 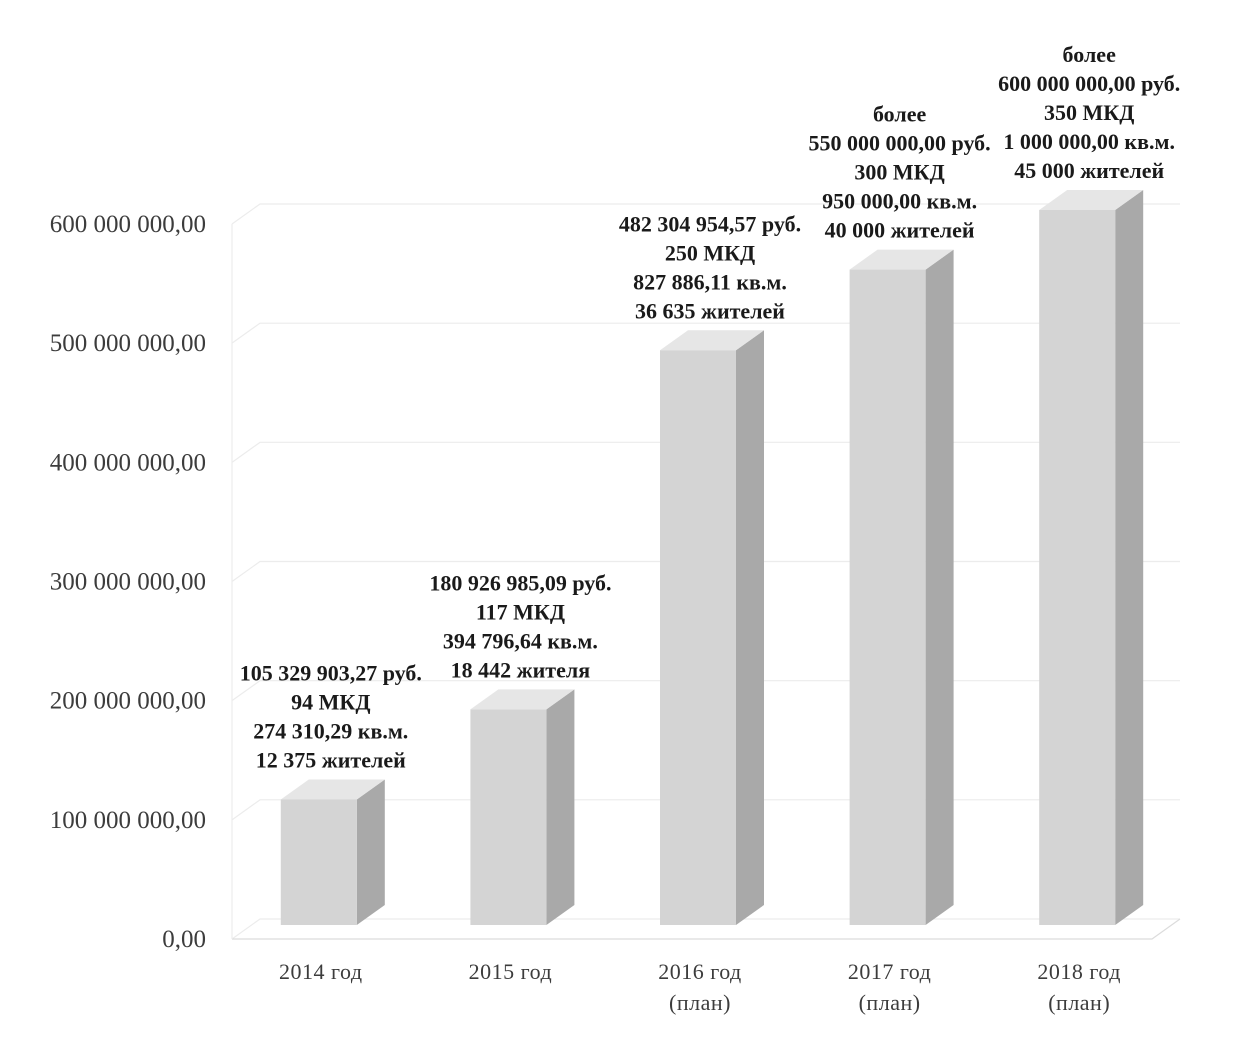 I want to click on data-label: 827 886,11 кв.м., so click(x=710, y=281).